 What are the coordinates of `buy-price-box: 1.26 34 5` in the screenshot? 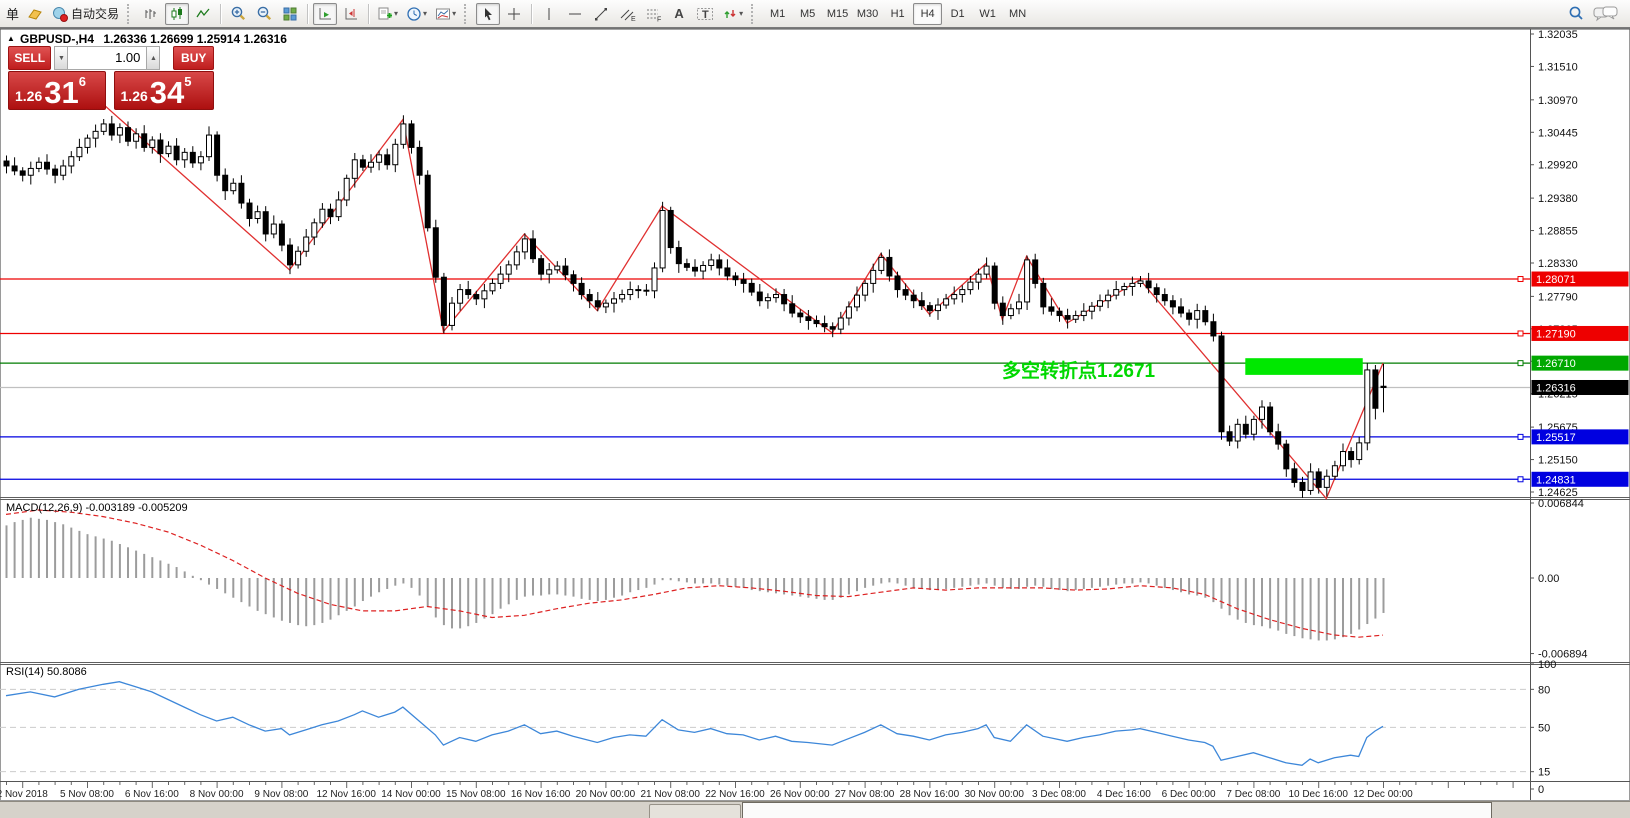 It's located at (163, 90).